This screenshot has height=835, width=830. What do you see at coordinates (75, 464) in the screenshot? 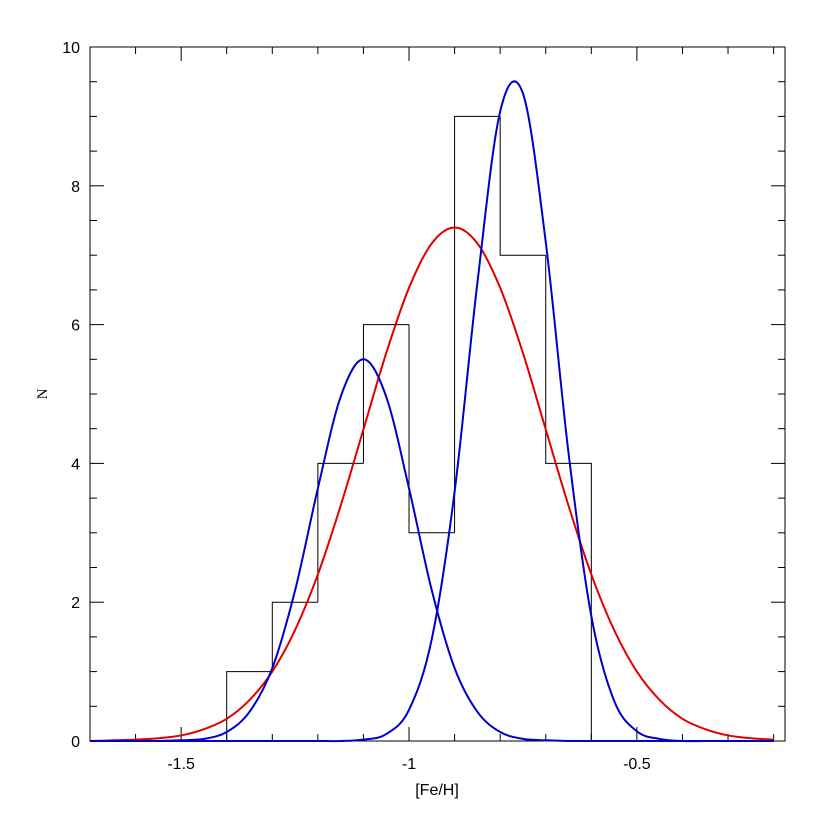
I see `y-tick-label: 4` at bounding box center [75, 464].